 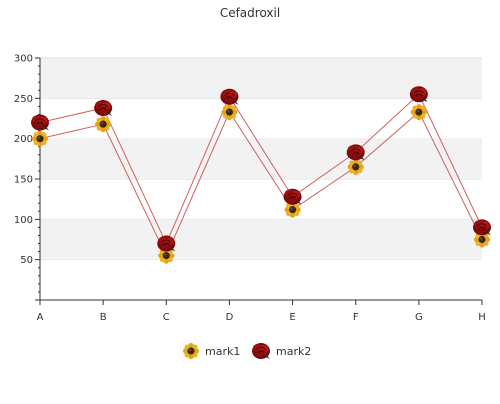 I want to click on legend-sunflower-icon, so click(x=191, y=351).